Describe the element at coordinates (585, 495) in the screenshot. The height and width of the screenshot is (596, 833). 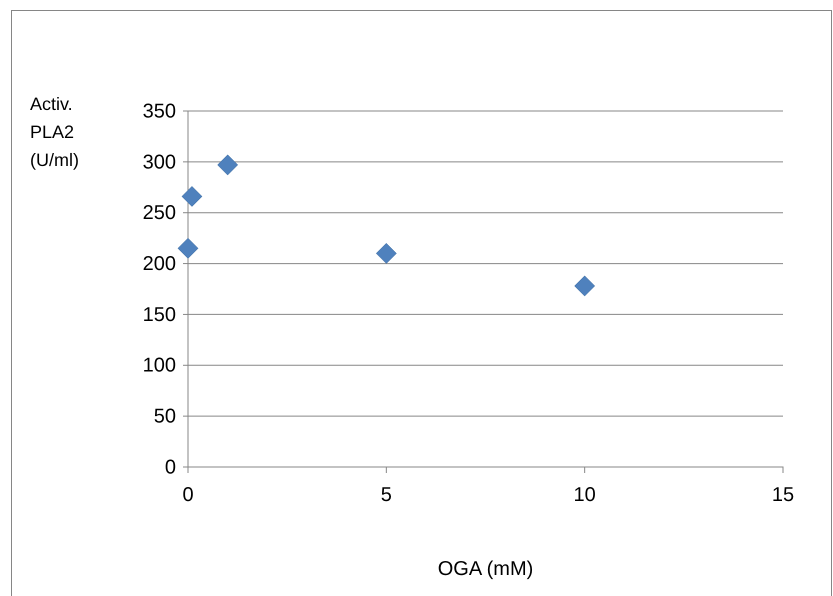
I see `x-tick-label: 10` at that location.